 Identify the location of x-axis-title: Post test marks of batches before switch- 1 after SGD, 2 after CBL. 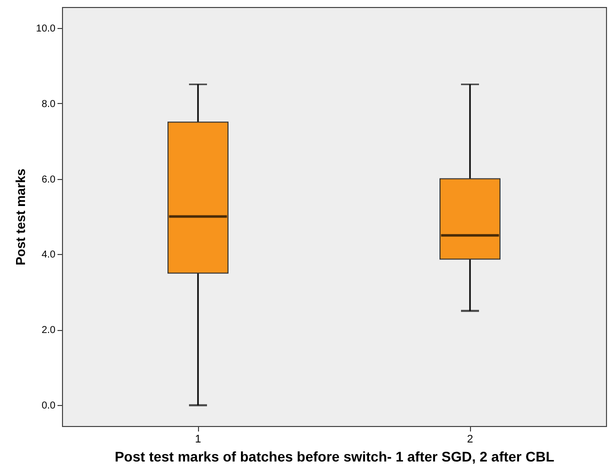
(334, 456).